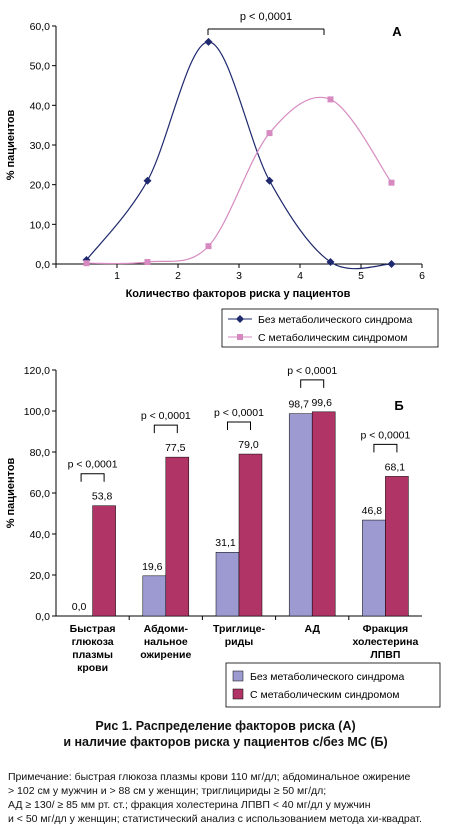 This screenshot has width=451, height=834. What do you see at coordinates (397, 31) in the screenshot?
I see `panel-label: А` at bounding box center [397, 31].